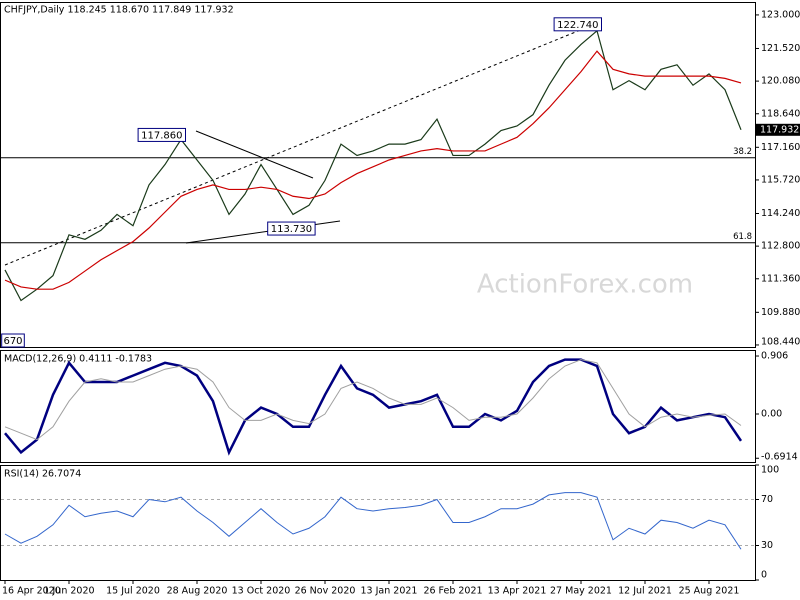 This screenshot has width=800, height=600. I want to click on y-tick-label: 0.00, so click(771, 414).